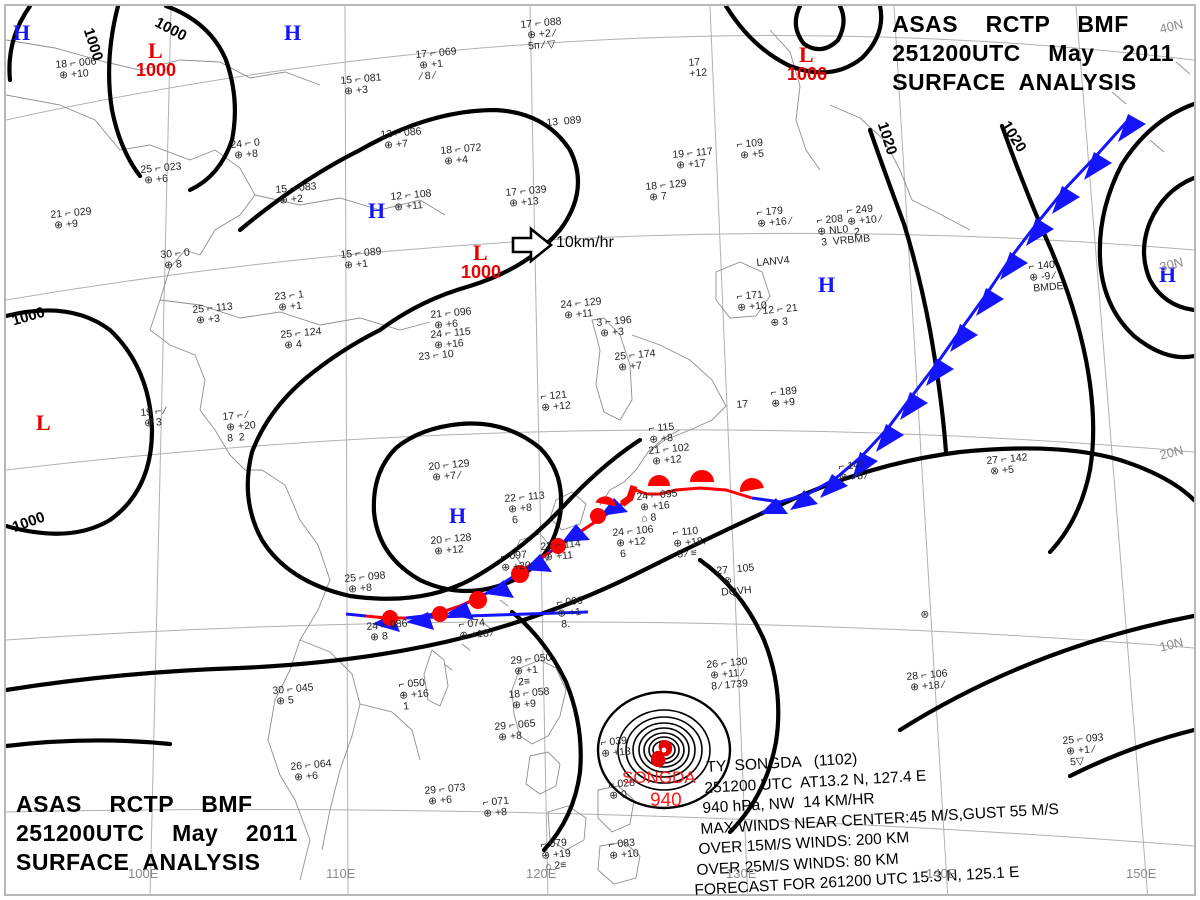  What do you see at coordinates (212, 313) in the screenshot?
I see `station-plot: 25 ⌐ 113 ⊕ +3` at bounding box center [212, 313].